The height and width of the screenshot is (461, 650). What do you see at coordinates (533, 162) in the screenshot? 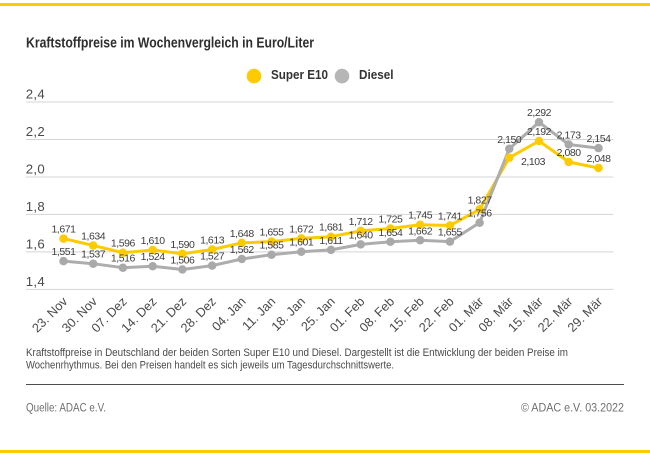
I see `svg-text: 2,103` at bounding box center [533, 162].